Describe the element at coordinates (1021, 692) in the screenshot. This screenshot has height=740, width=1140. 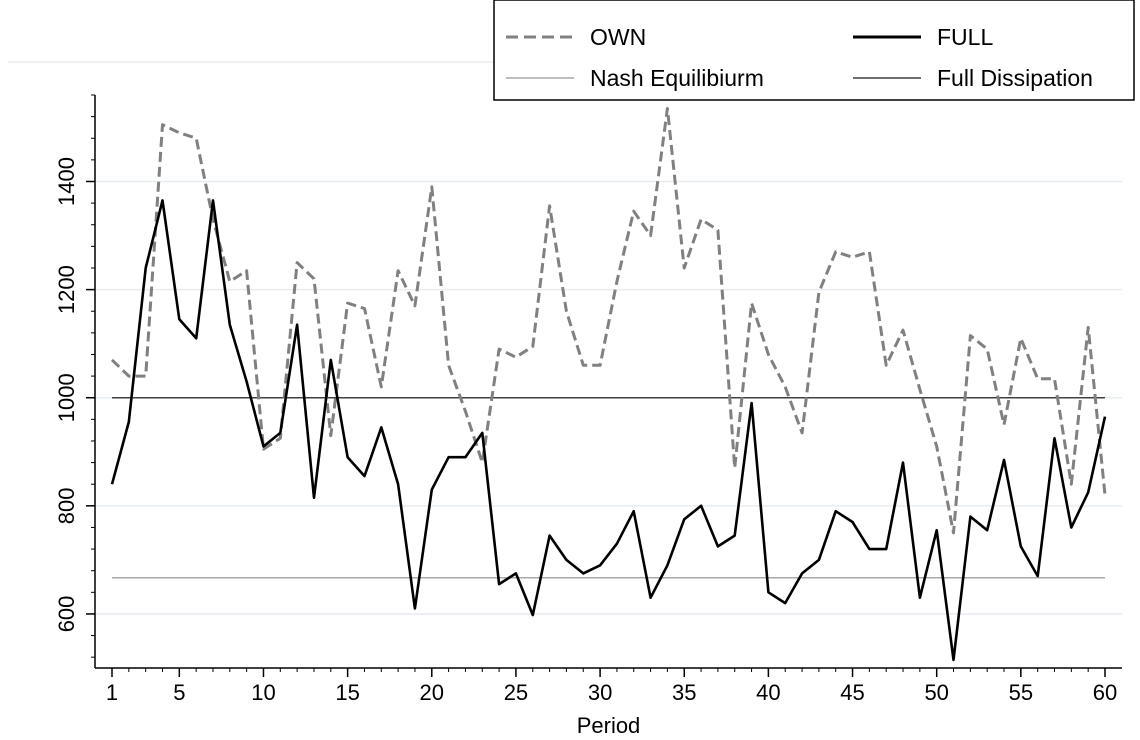
I see `x-tick-label: 55` at that location.